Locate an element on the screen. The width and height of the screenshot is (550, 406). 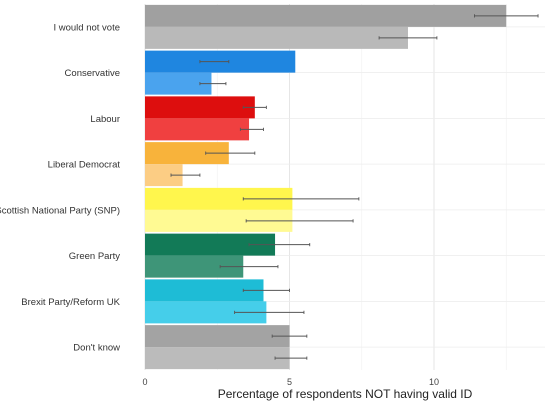
category-label: Green Party is located at coordinates (94, 256).